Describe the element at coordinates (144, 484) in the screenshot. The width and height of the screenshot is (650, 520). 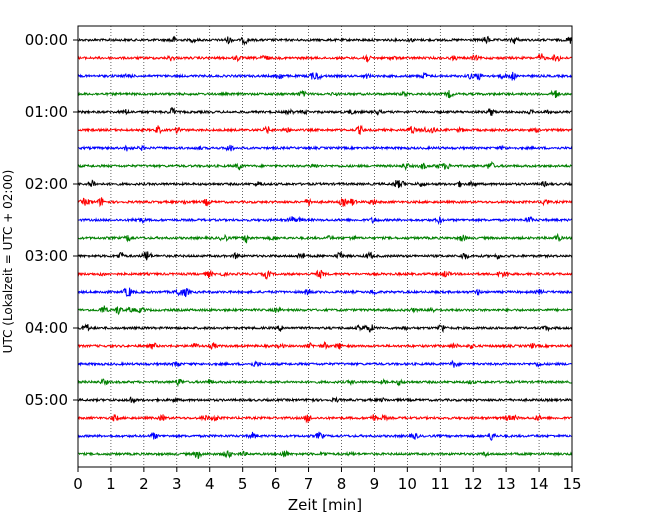
I see `x-tick-label: 2` at that location.